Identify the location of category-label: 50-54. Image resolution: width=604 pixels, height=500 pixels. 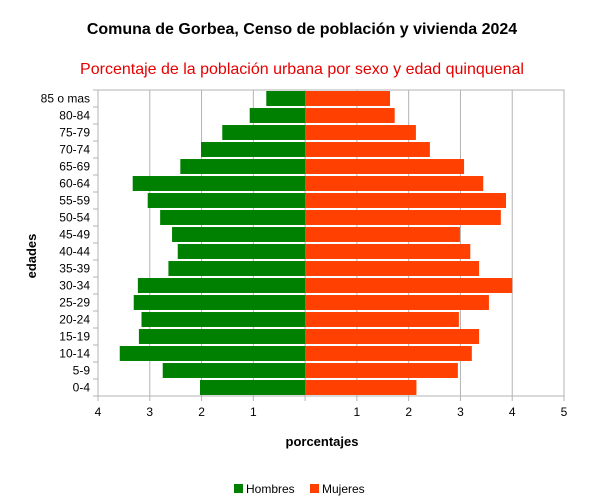
(74, 218).